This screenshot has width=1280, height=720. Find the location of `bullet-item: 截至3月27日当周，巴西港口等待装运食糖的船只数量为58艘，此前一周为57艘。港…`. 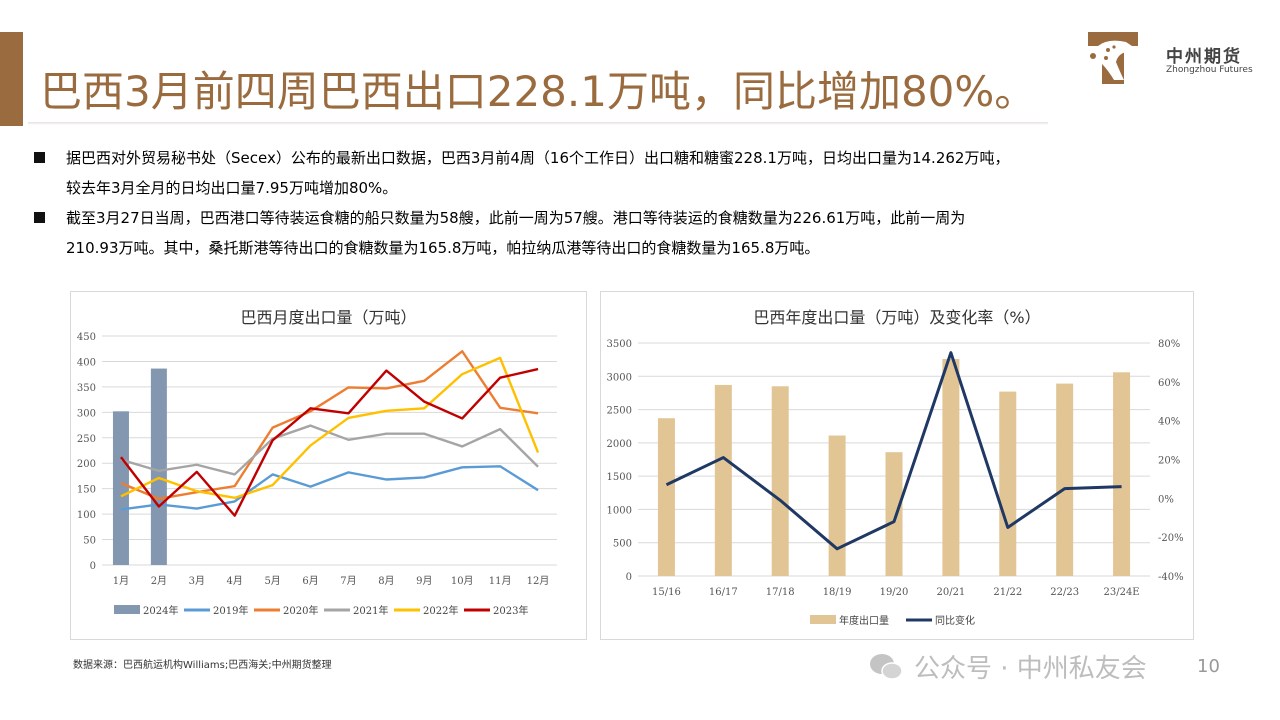

bullet-item: 截至3月27日当周，巴西港口等待装运食糖的船只数量为58艘，此前一周为57艘。港… is located at coordinates (634, 233).